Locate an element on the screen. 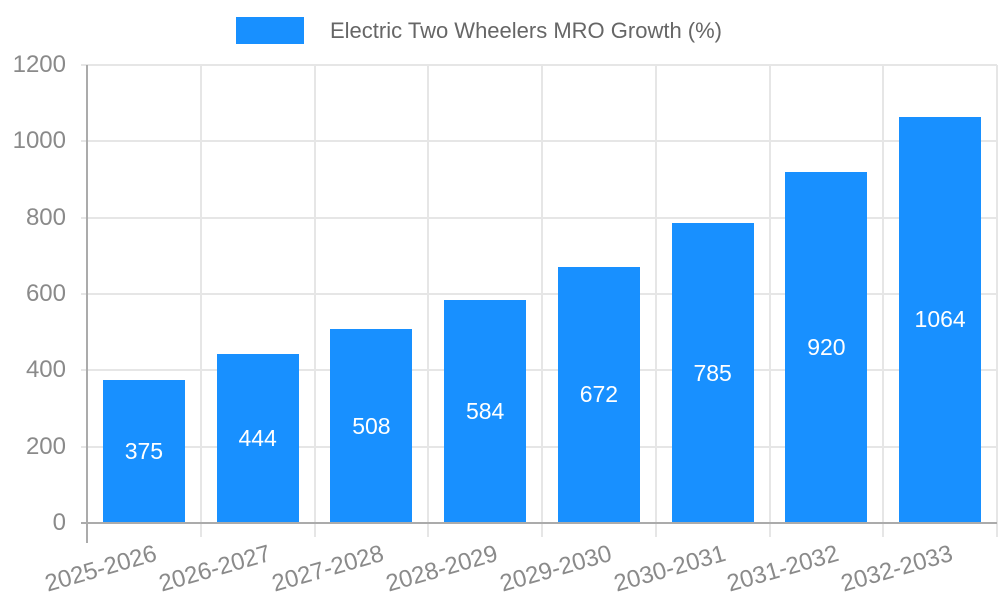 This screenshot has width=1000, height=600. bar-2026-2027: 444 is located at coordinates (257, 438).